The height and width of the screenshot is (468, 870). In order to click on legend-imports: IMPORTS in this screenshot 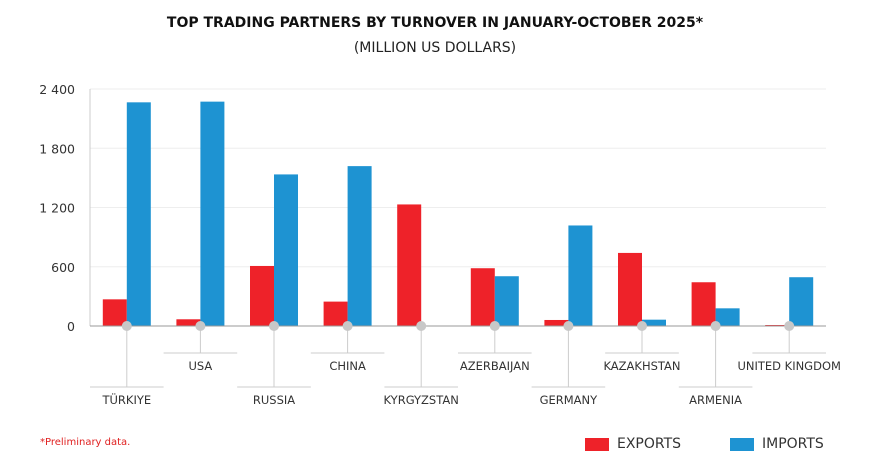, I will do `click(777, 444)`.